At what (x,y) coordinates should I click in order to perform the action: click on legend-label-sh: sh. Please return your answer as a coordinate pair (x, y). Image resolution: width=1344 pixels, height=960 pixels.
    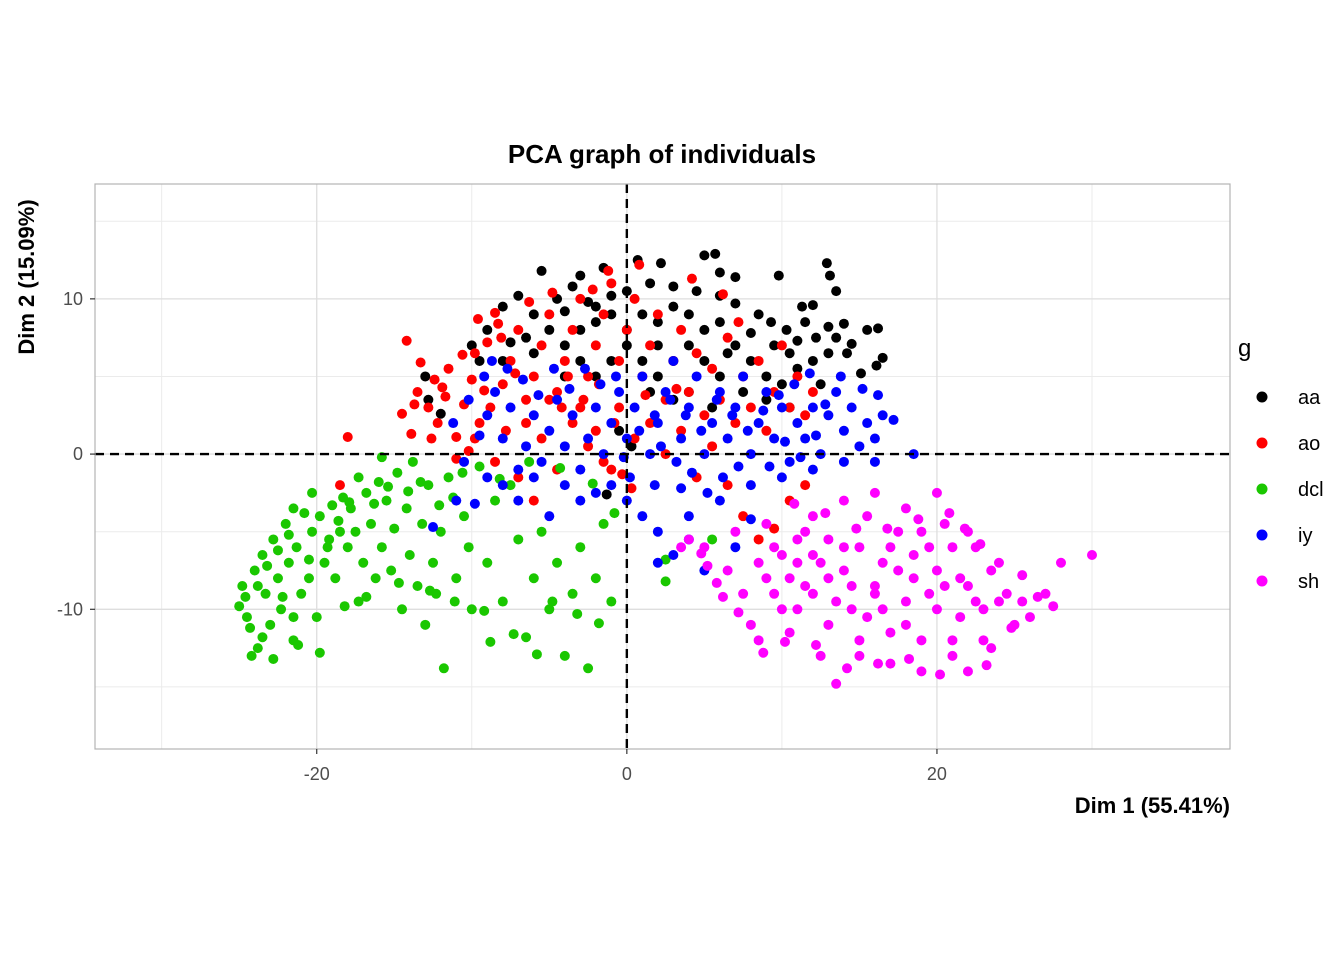
    Looking at the image, I should click on (1308, 582).